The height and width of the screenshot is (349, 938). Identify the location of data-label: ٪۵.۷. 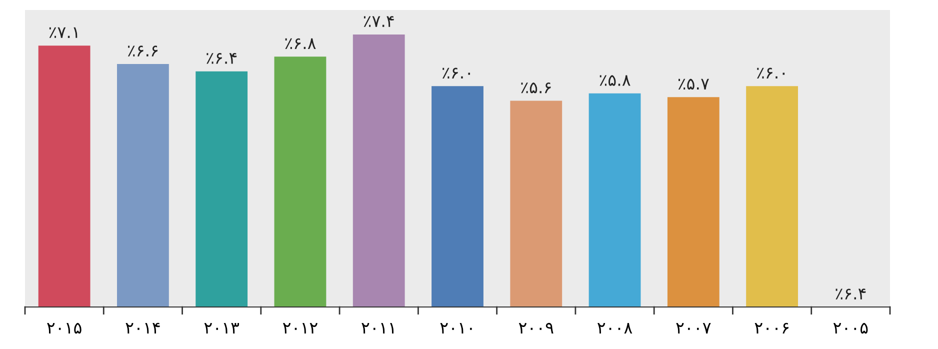
(693, 84).